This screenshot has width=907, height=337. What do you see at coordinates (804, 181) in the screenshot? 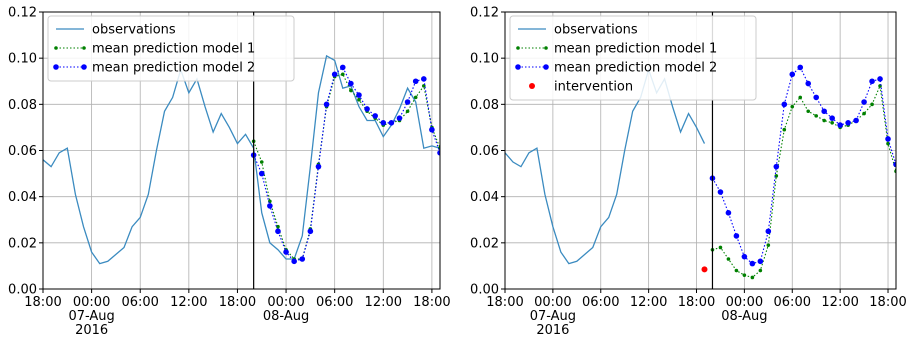
I see `model1-line` at bounding box center [804, 181].